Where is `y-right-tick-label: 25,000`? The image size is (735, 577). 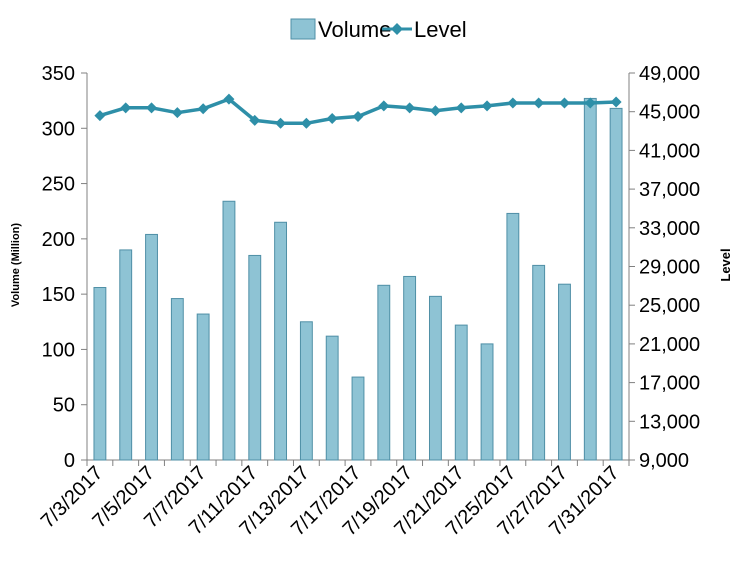 y-right-tick-label: 25,000 is located at coordinates (669, 306).